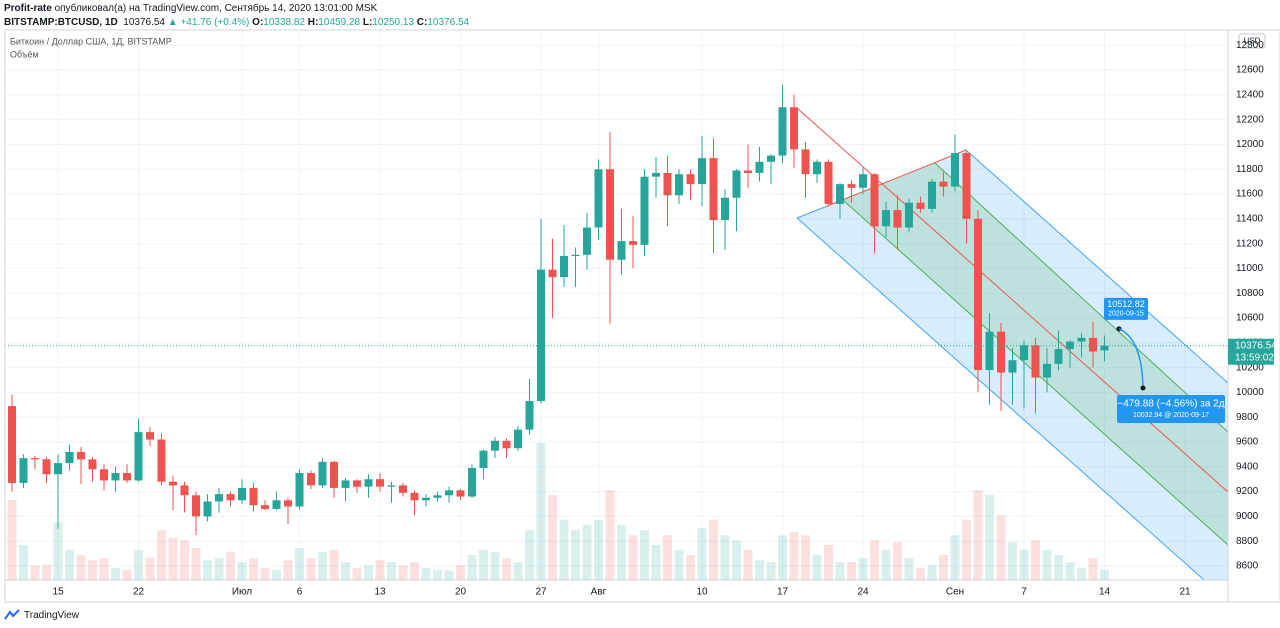 The image size is (1280, 628). I want to click on close: 10376.54, so click(448, 22).